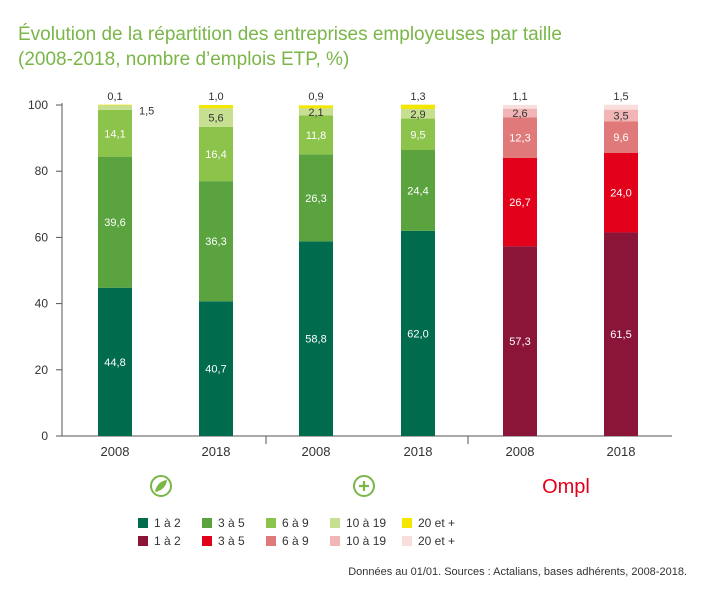 This screenshot has width=703, height=616. What do you see at coordinates (215, 97) in the screenshot?
I see `data-label: 1,0` at bounding box center [215, 97].